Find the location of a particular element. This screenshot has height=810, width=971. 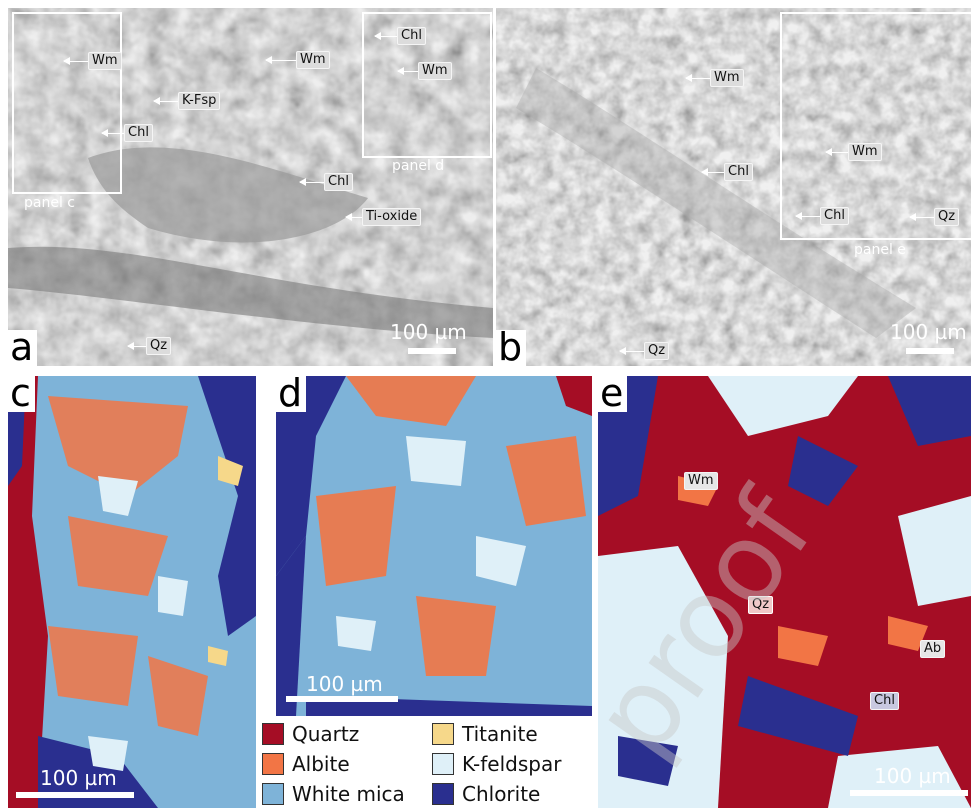

swatch-titanite is located at coordinates (443, 734).